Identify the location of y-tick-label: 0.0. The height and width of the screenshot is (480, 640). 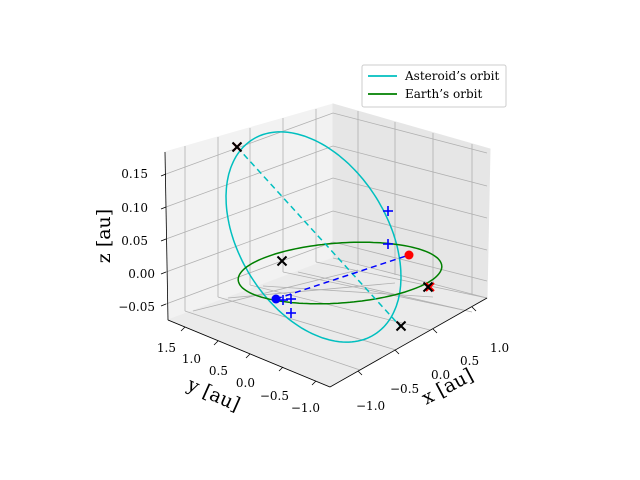
(245, 383).